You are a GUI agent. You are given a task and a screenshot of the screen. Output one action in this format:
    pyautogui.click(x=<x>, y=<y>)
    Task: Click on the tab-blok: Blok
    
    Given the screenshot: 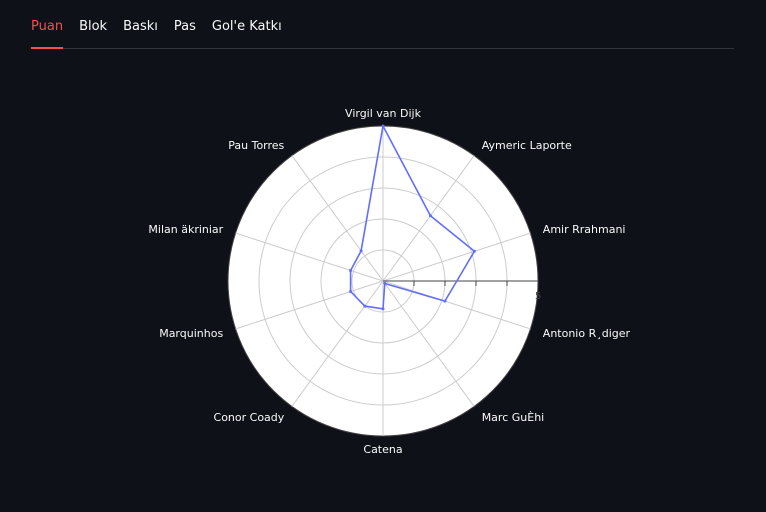 What is the action you would take?
    pyautogui.click(x=93, y=26)
    